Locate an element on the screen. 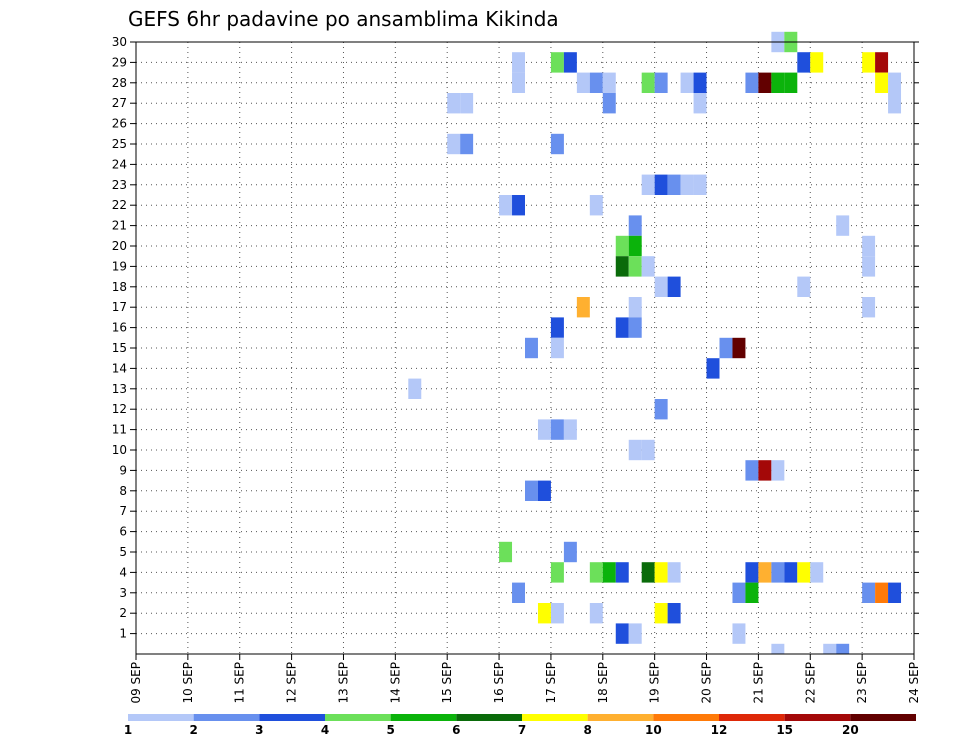  y-tick-label: 16 is located at coordinates (119, 328).